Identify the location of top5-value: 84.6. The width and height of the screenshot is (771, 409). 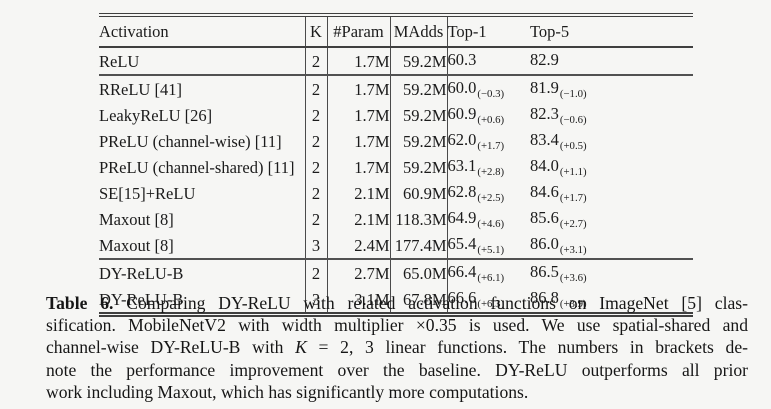
(544, 191).